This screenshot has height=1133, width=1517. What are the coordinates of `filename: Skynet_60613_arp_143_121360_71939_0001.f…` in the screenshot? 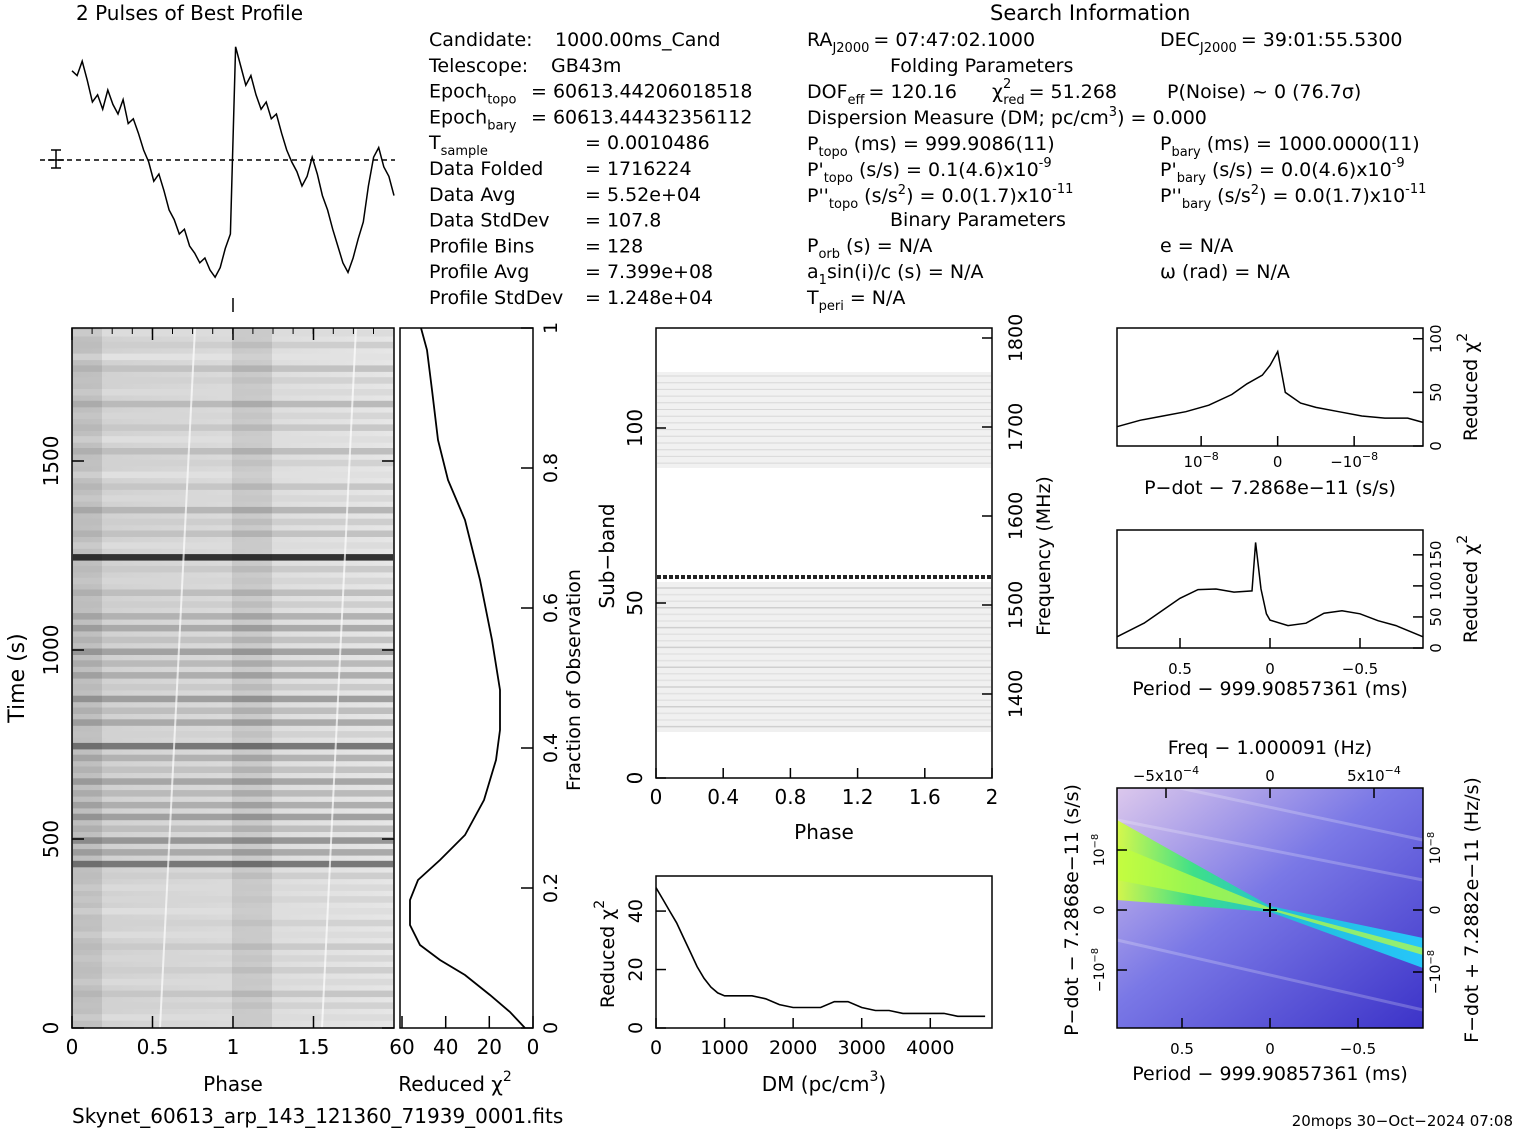 It's located at (317, 1116).